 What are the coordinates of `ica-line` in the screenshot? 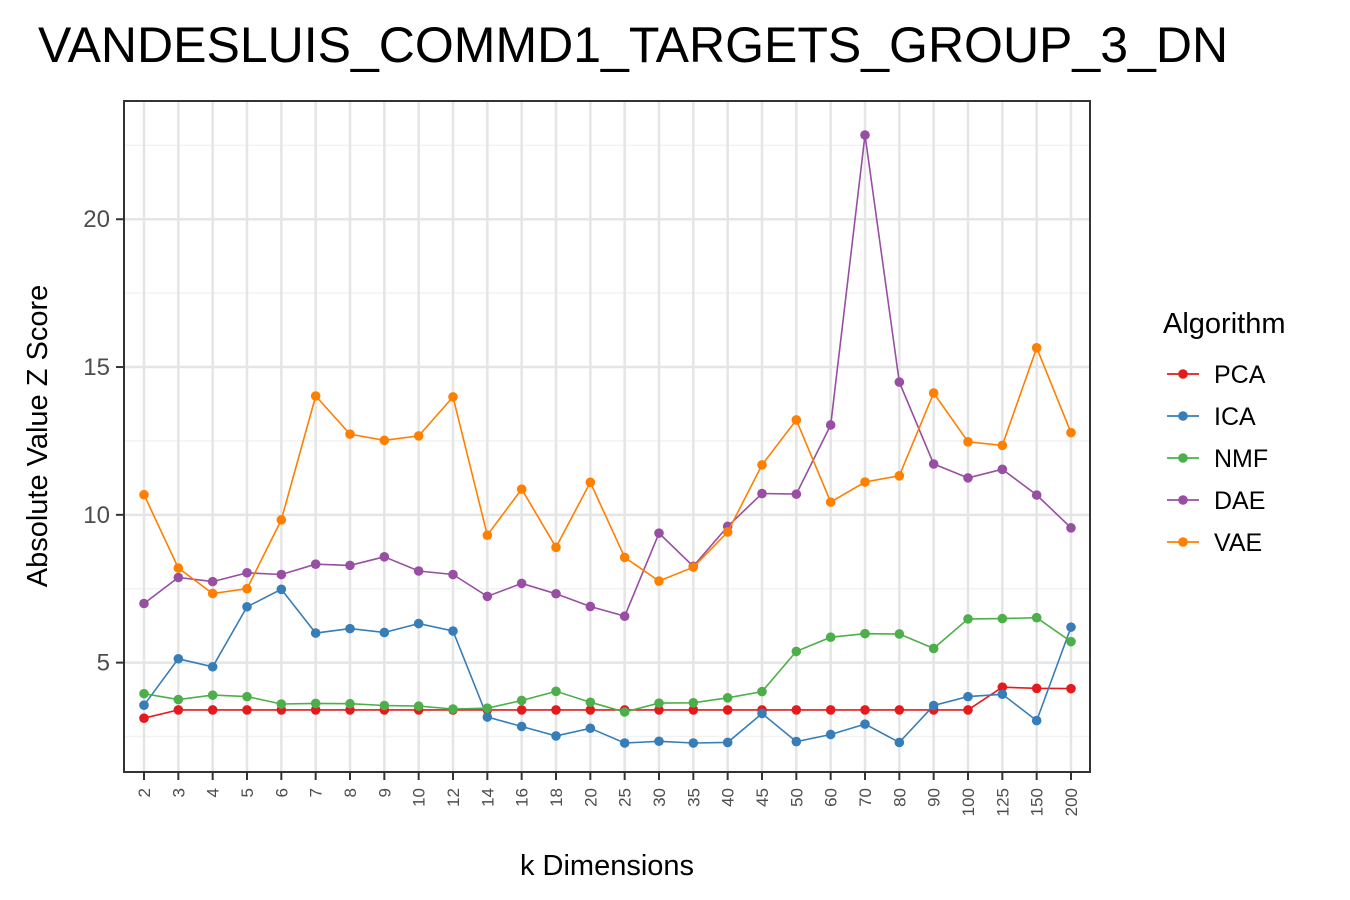 It's located at (607, 666).